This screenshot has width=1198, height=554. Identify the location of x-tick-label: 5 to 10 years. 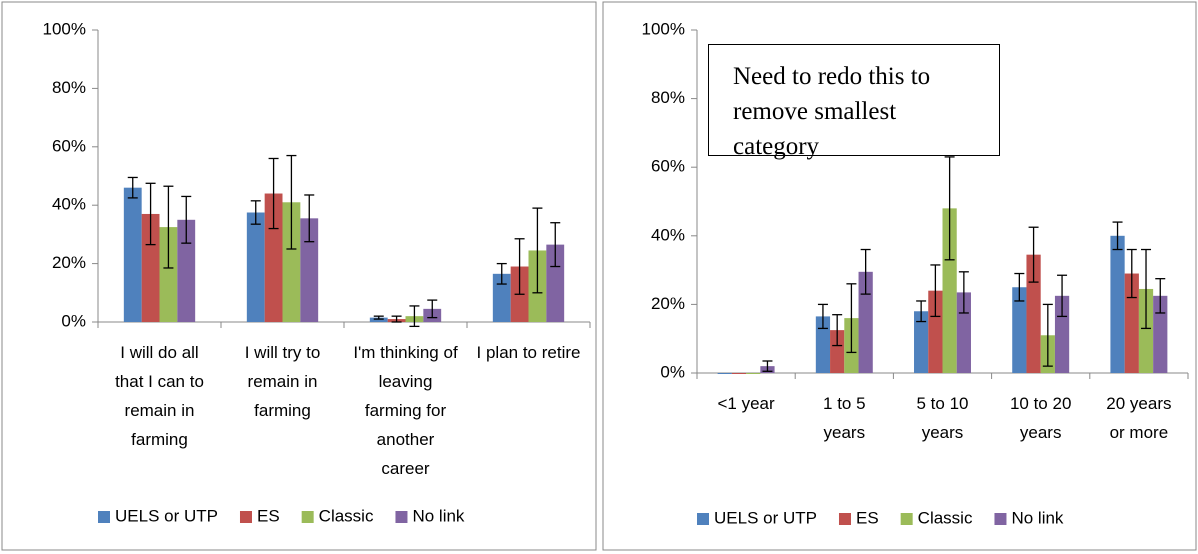
(942, 418).